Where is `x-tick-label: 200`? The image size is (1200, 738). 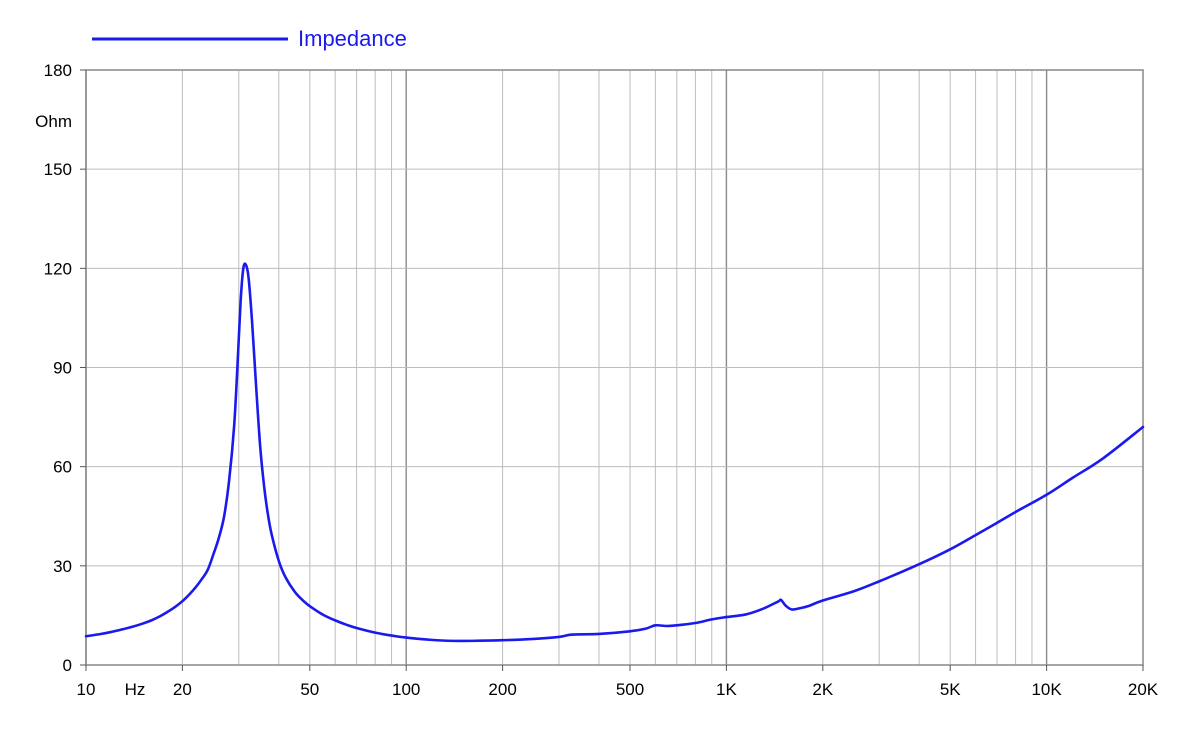 x-tick-label: 200 is located at coordinates (502, 689).